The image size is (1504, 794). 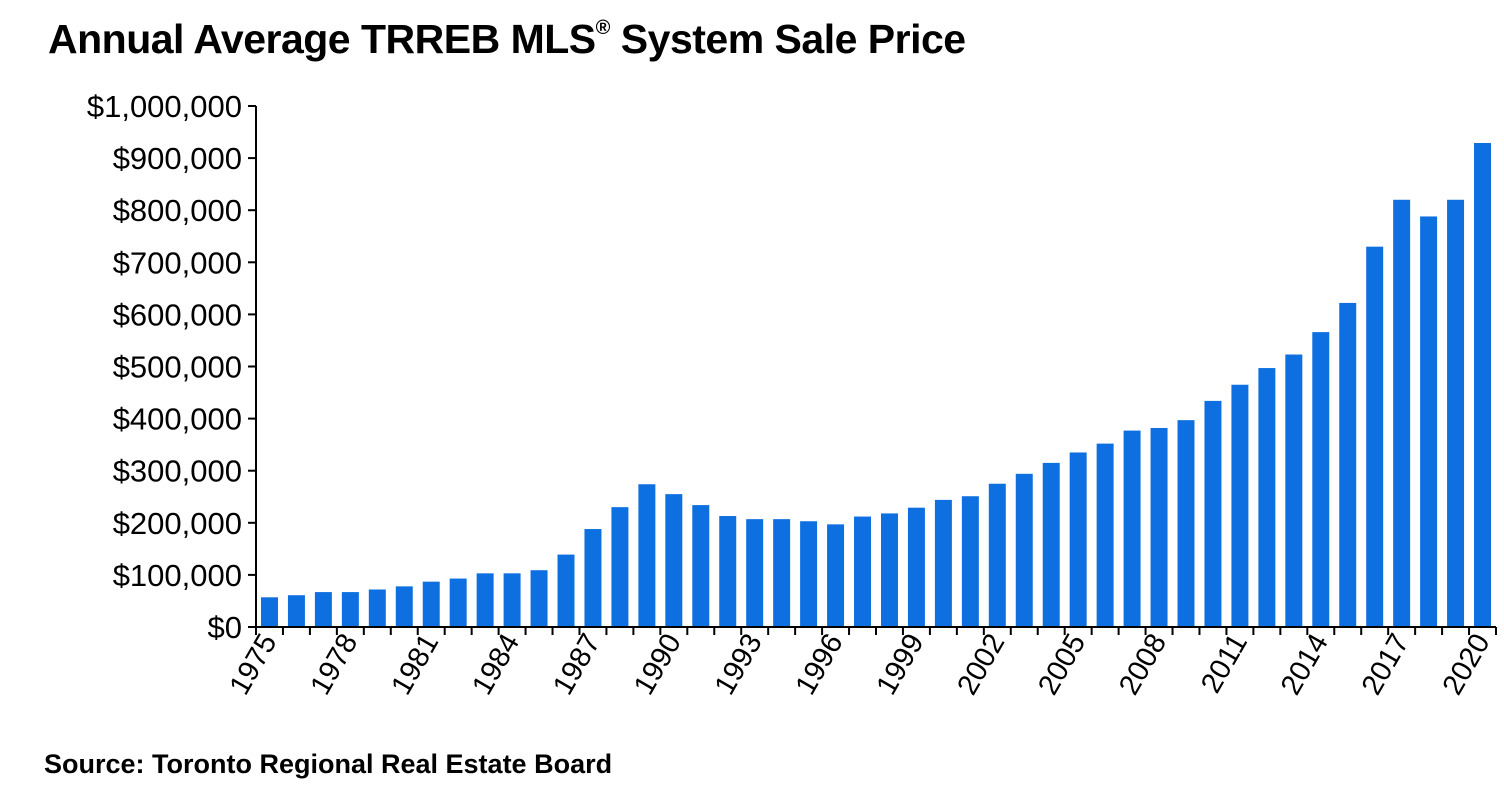 What do you see at coordinates (620, 567) in the screenshot?
I see `bar-1988` at bounding box center [620, 567].